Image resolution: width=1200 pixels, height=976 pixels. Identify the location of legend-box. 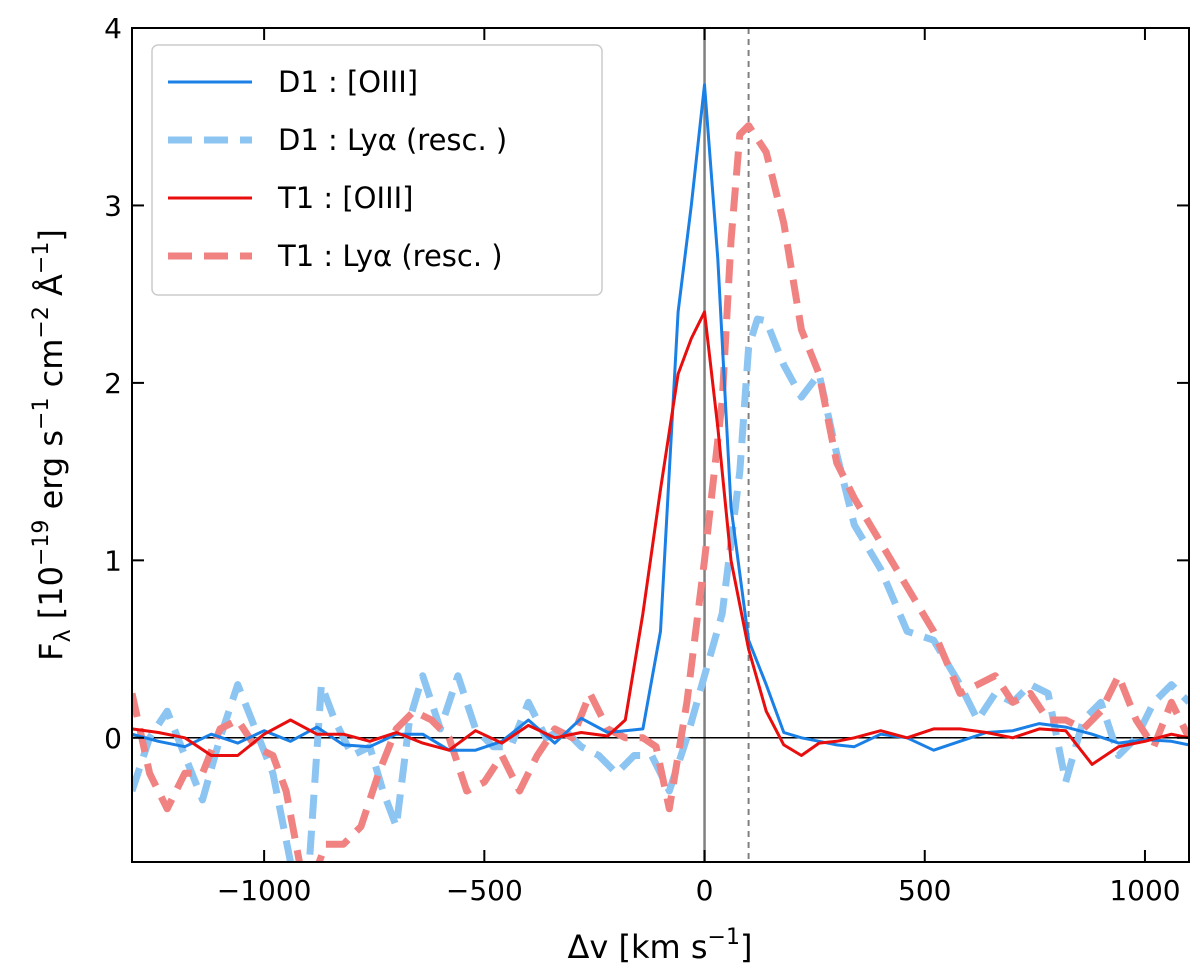
(377, 170).